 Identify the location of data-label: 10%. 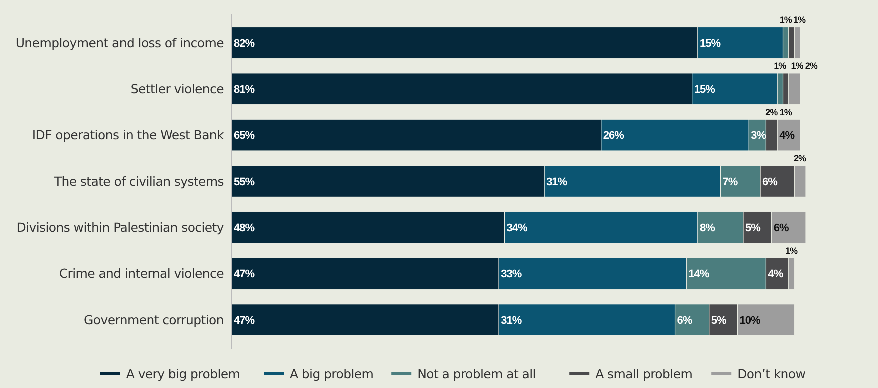
(751, 320).